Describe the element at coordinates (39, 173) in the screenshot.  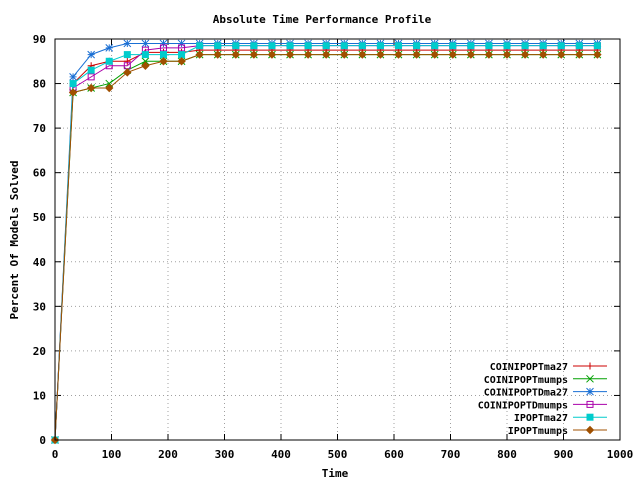
I see `y-tick-label: 60` at that location.